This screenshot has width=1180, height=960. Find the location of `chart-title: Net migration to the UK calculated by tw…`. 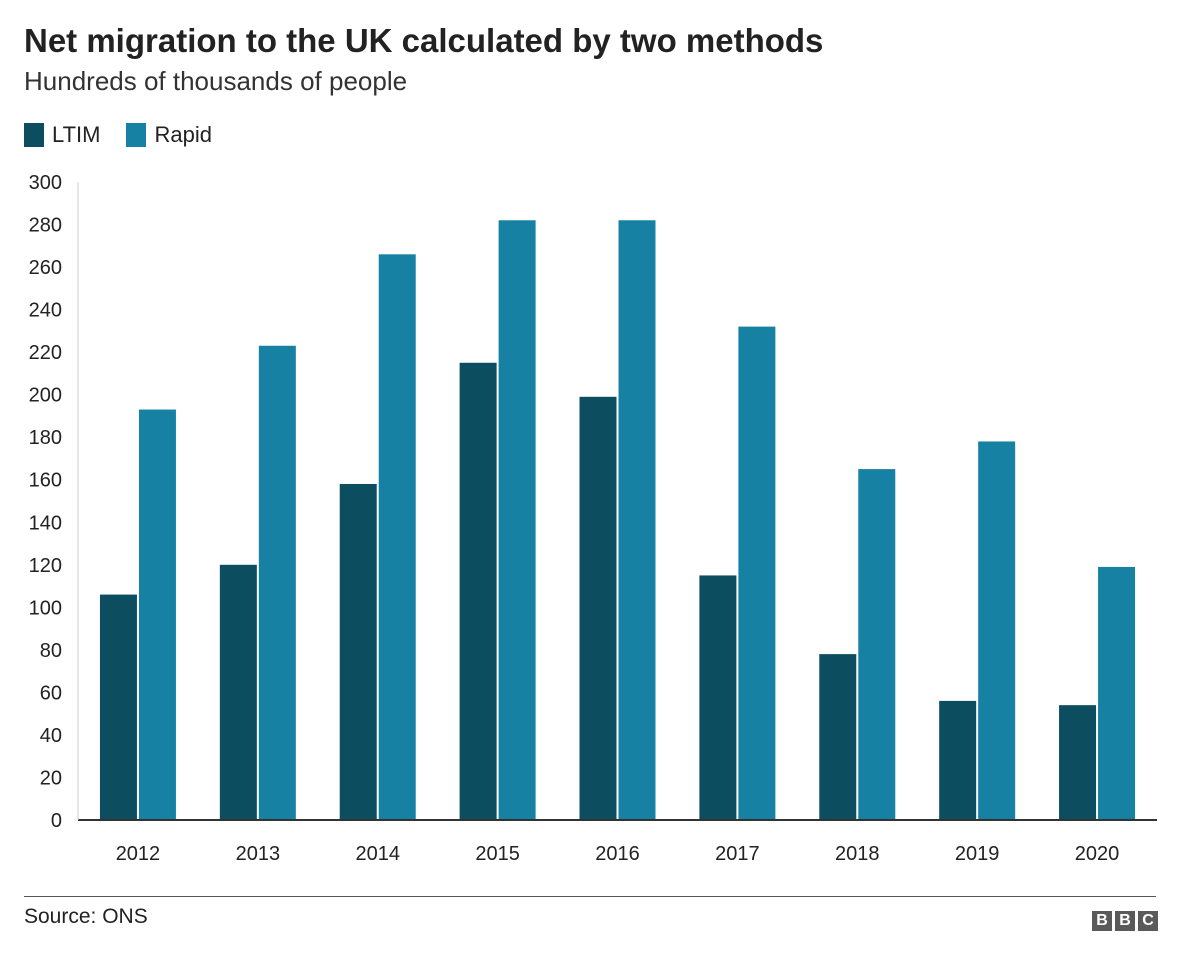

chart-title: Net migration to the UK calculated by tw… is located at coordinates (424, 40).